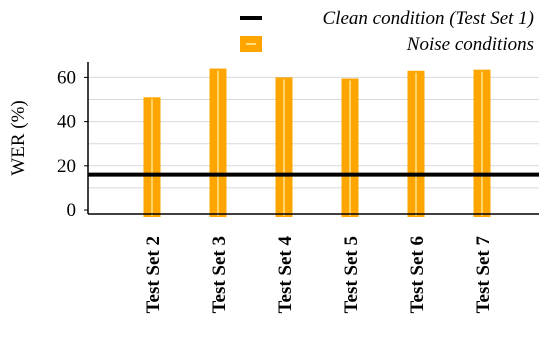 The height and width of the screenshot is (342, 539). What do you see at coordinates (417, 274) in the screenshot?
I see `x-tick-label-test-set-6: Test Set 6` at bounding box center [417, 274].